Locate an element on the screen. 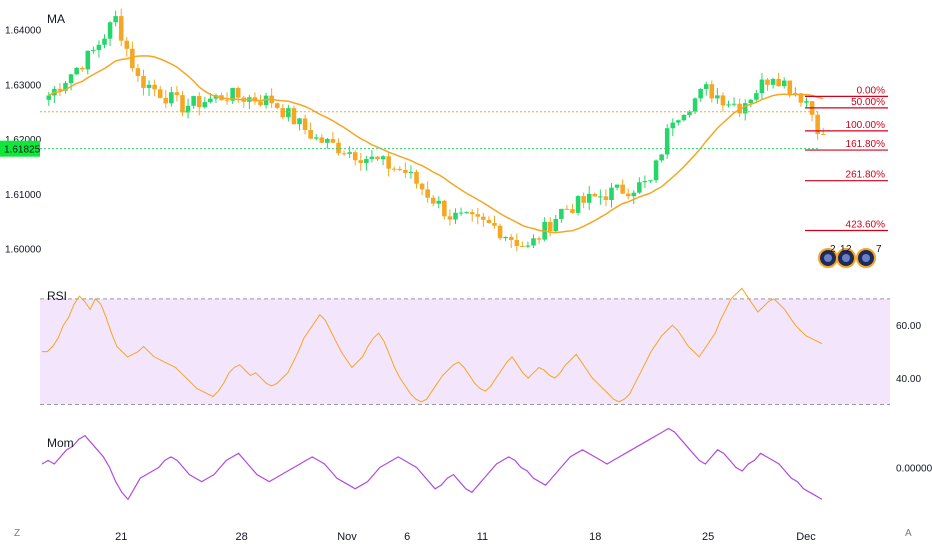 This screenshot has height=550, width=932. x-tick-label: Dec is located at coordinates (806, 537).